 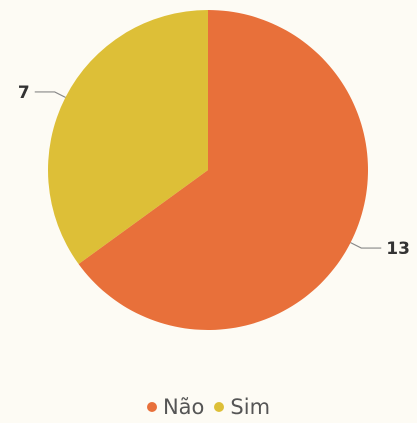 What do you see at coordinates (151, 407) in the screenshot?
I see `legend-swatch-nao` at bounding box center [151, 407].